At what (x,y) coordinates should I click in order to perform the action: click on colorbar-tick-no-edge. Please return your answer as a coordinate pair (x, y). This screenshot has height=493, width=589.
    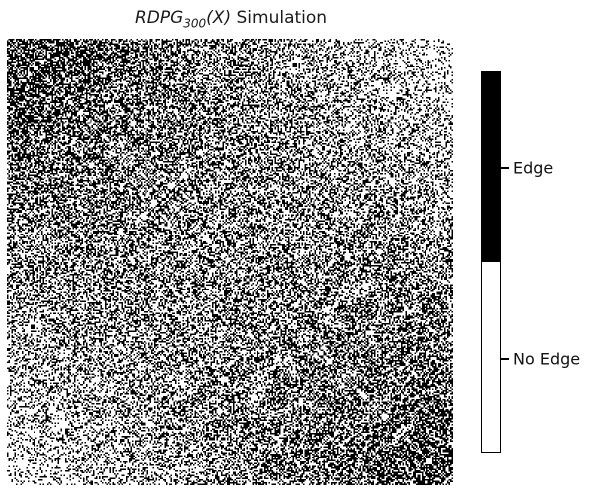
    Looking at the image, I should click on (505, 359).